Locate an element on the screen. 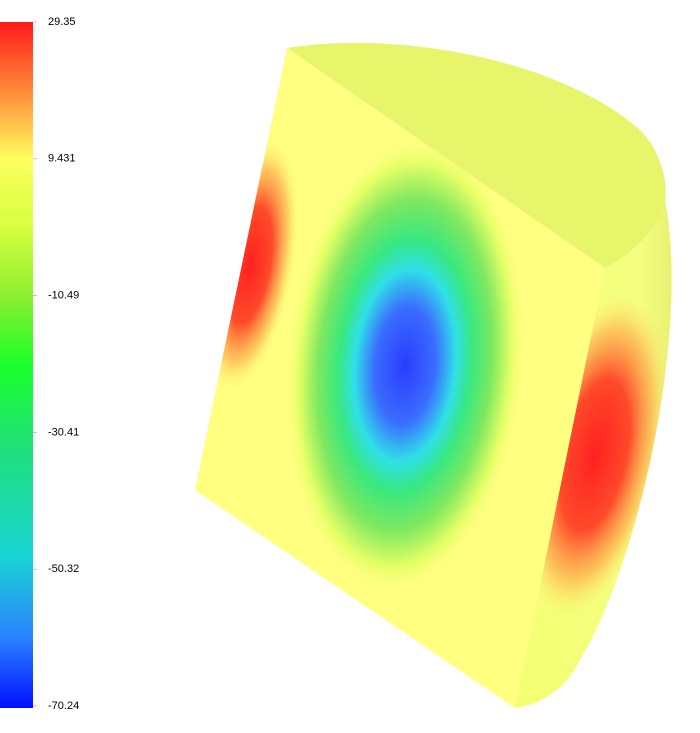 Image resolution: width=700 pixels, height=733 pixels. tick-label: -30.41 is located at coordinates (63, 432).